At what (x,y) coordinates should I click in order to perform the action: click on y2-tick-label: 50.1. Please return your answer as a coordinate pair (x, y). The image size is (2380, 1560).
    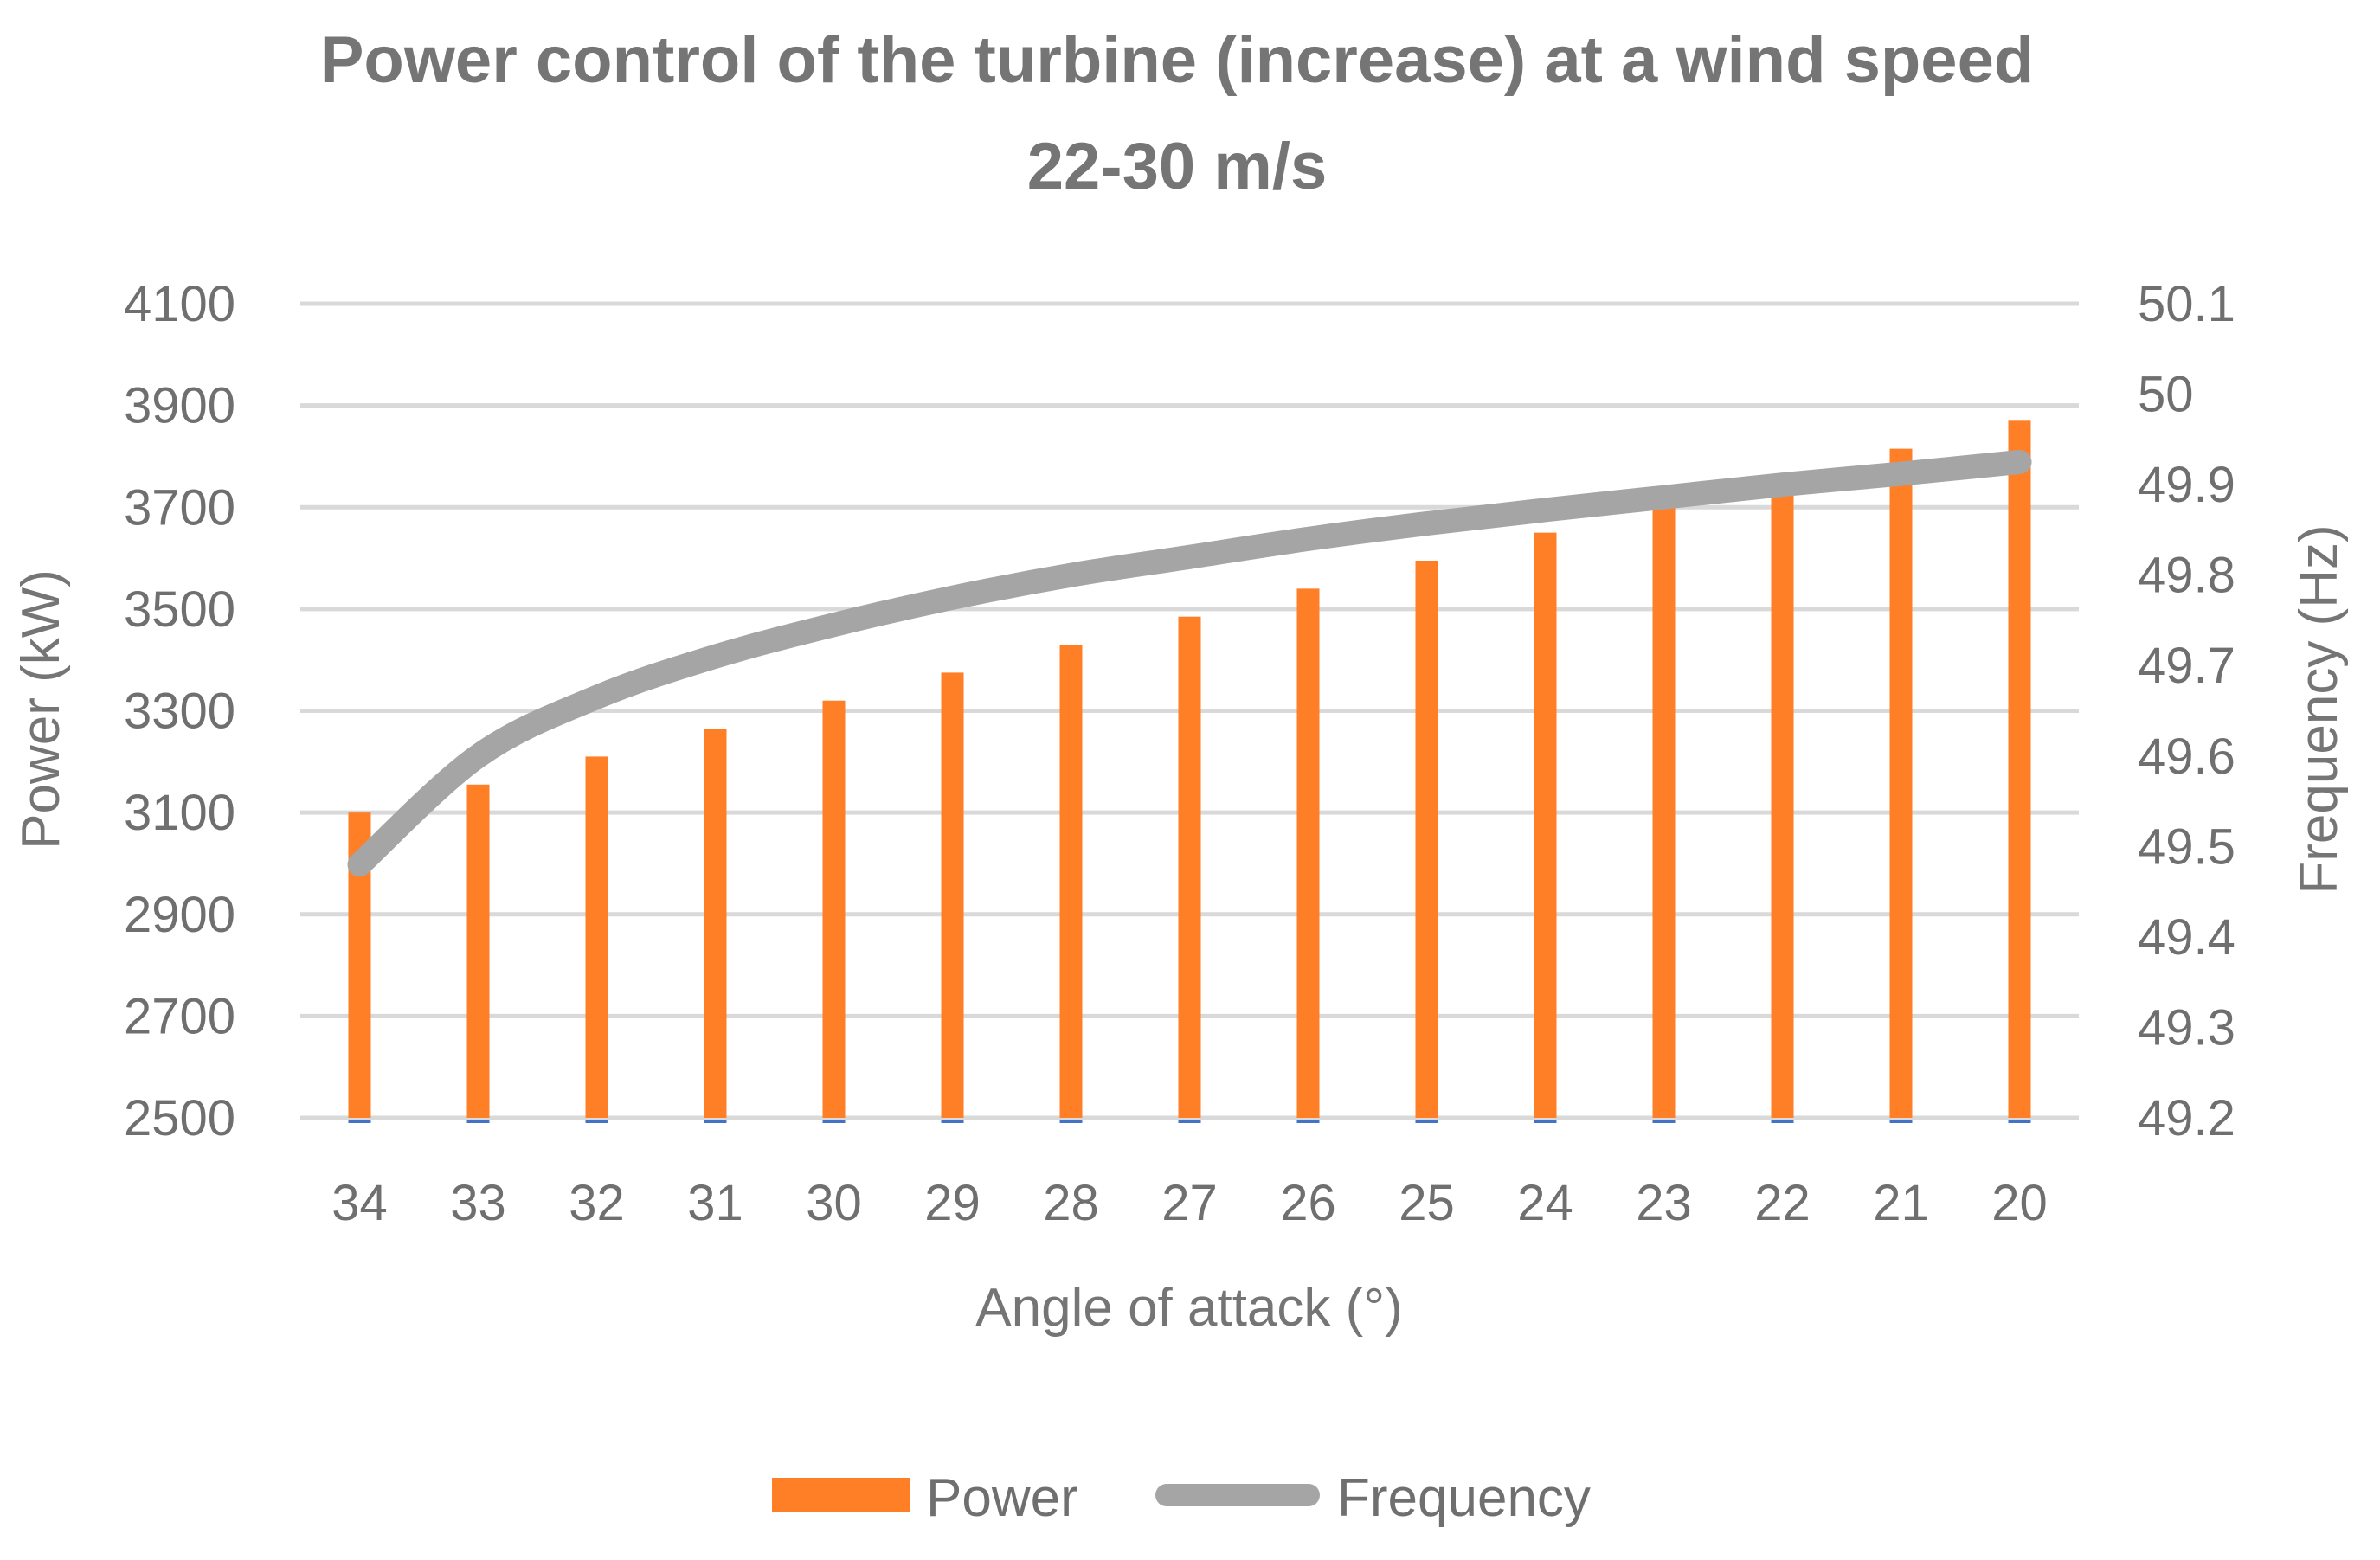
    Looking at the image, I should click on (2186, 304).